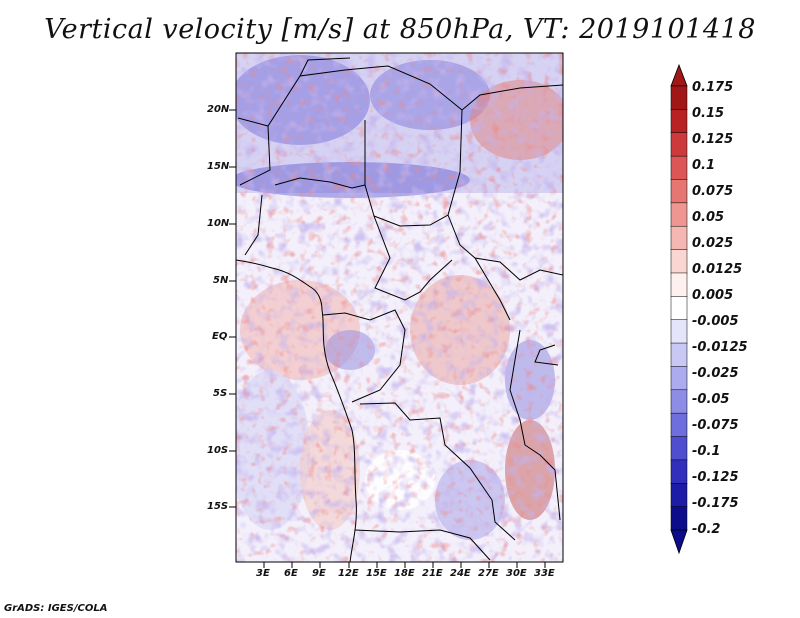 The image size is (800, 618). I want to click on colorbar-label: -0.125, so click(715, 477).